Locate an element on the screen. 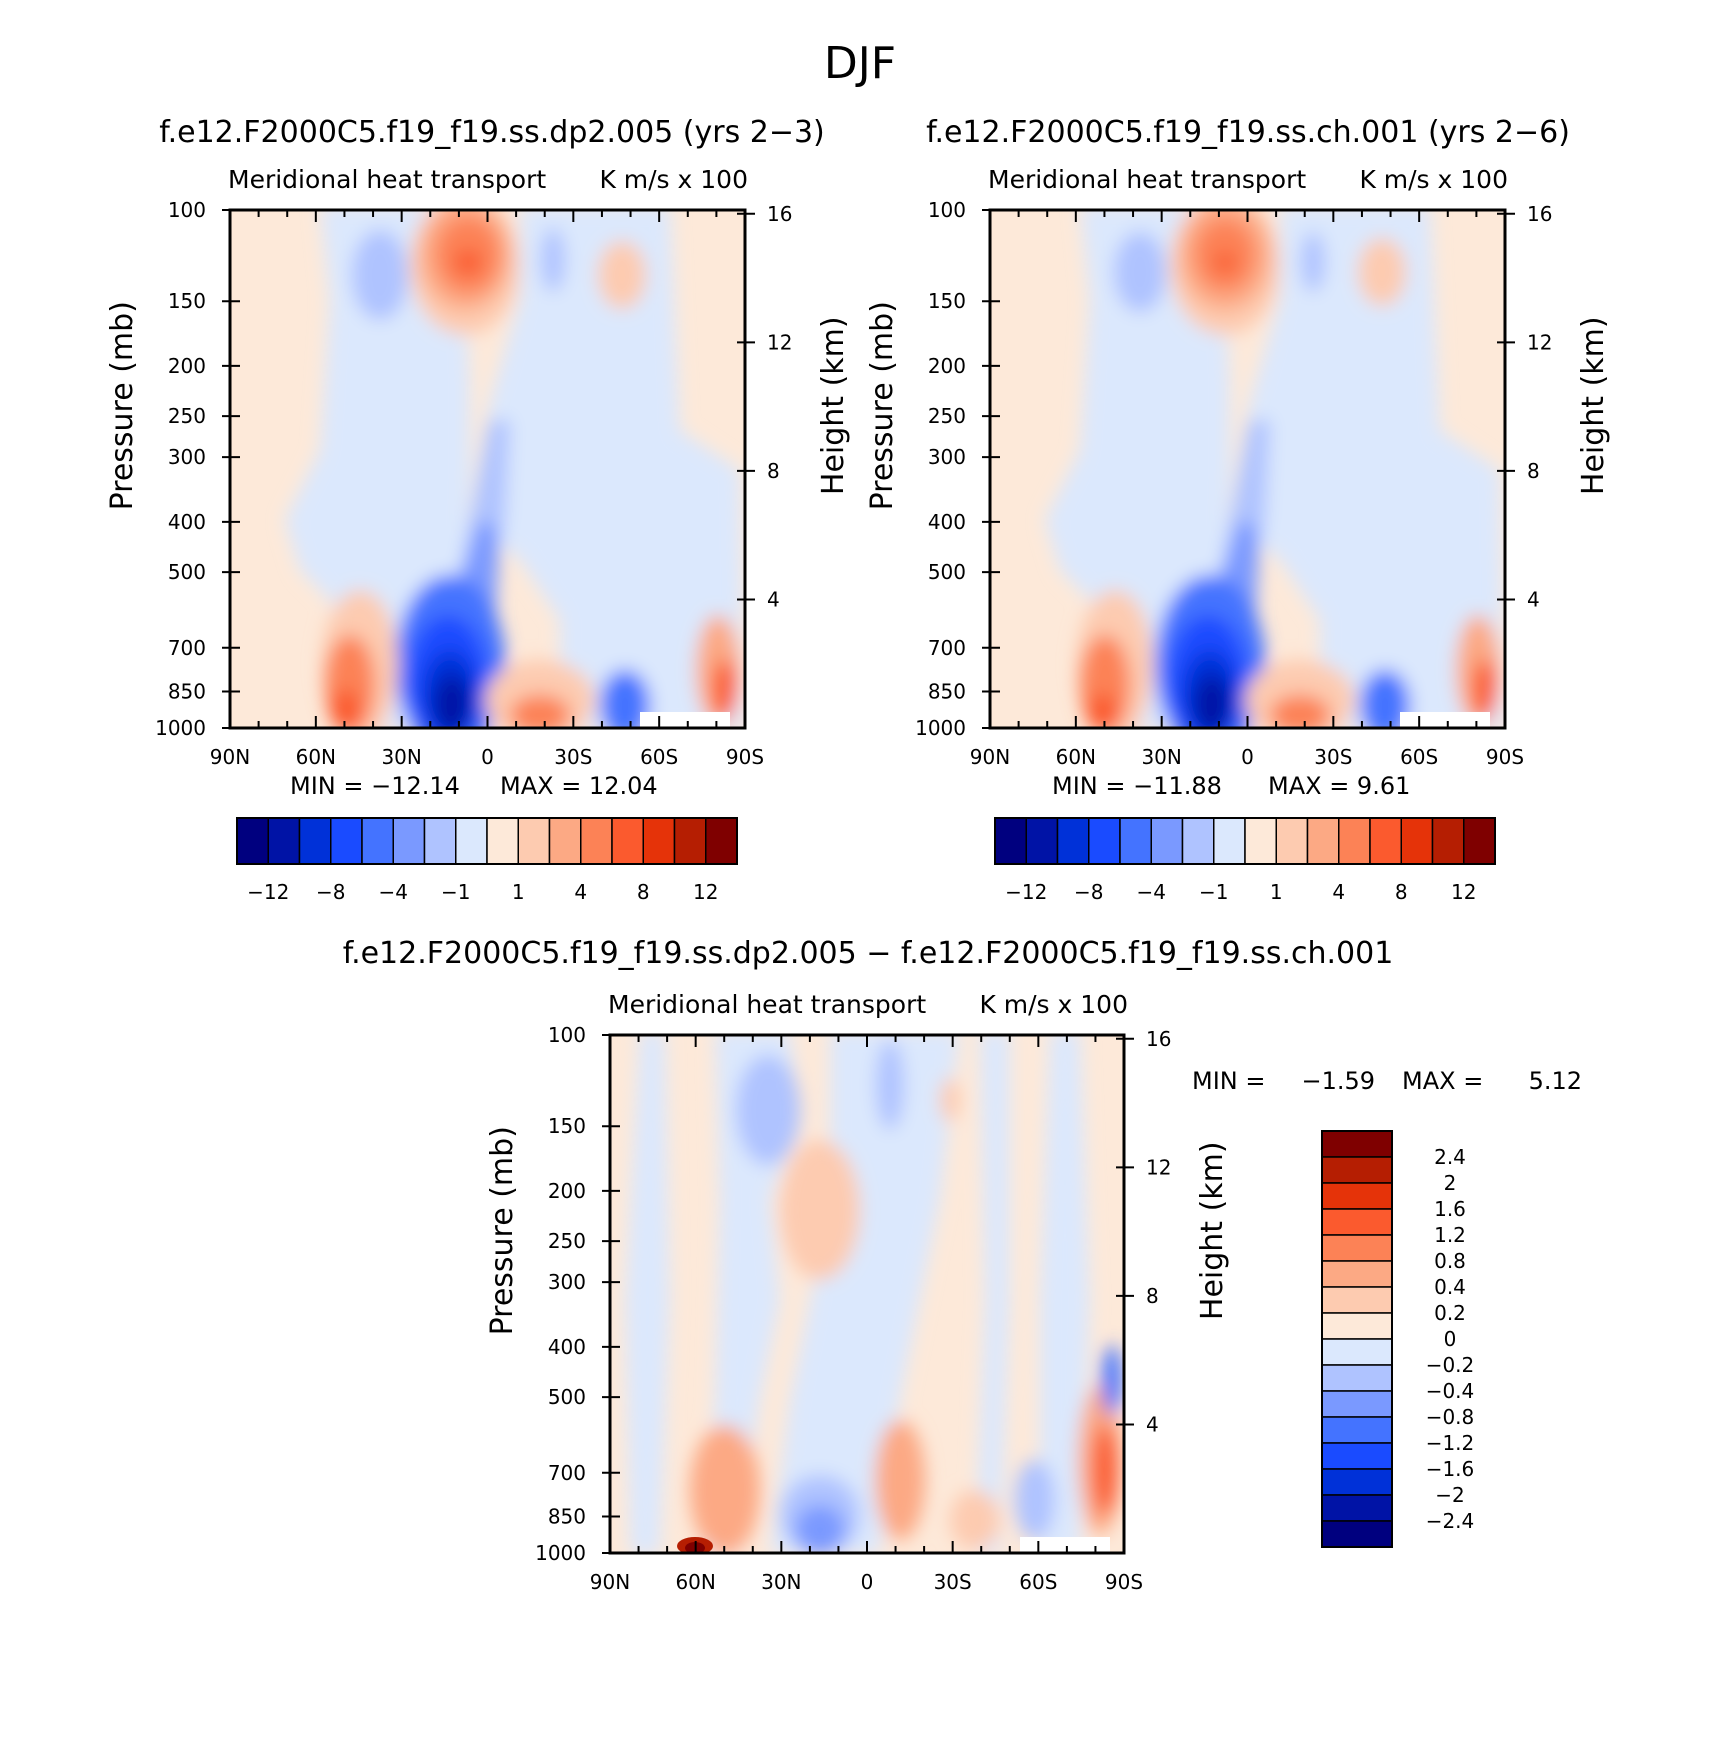  panel-2-region-blue-sh is located at coordinates (1367, 469).